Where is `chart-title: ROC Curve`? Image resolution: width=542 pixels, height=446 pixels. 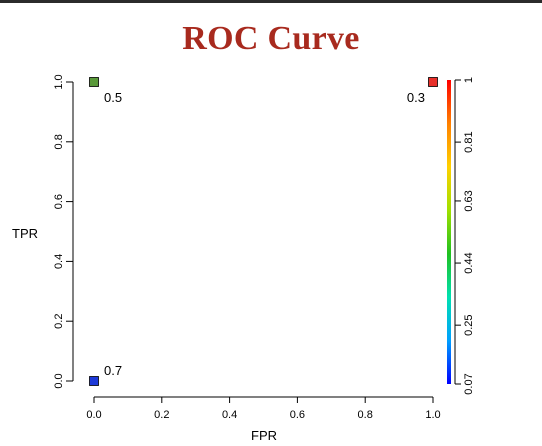 chart-title: ROC Curve is located at coordinates (271, 38).